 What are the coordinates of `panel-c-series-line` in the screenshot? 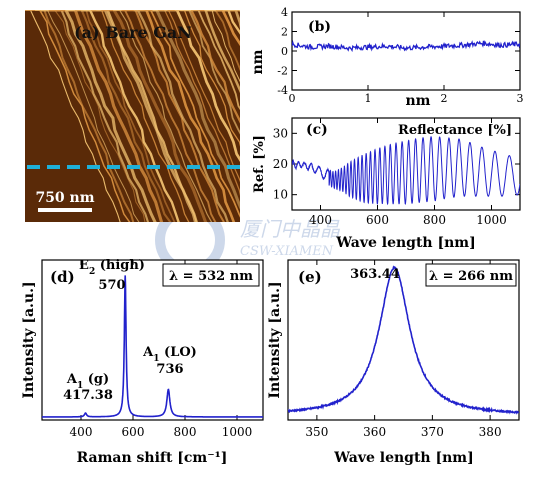 It's located at (406, 171).